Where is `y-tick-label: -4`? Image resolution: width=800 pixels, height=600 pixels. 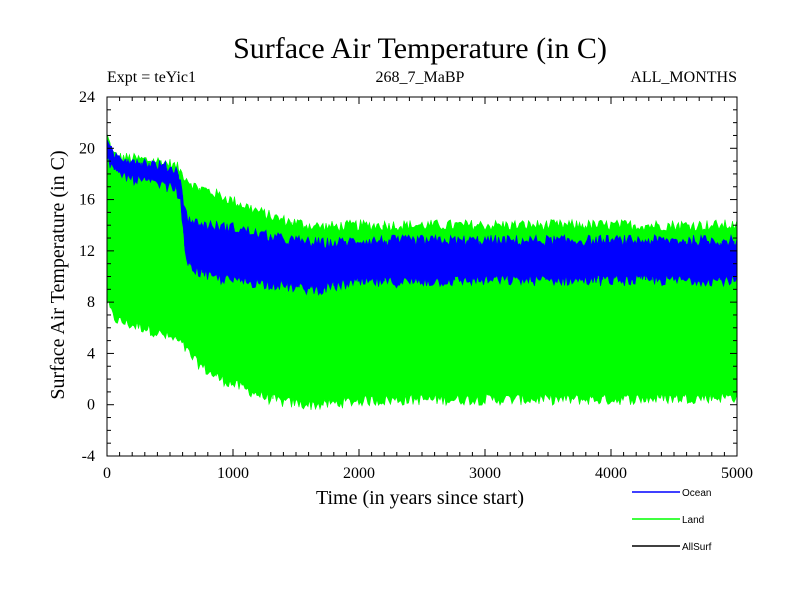 y-tick-label: -4 is located at coordinates (88, 456).